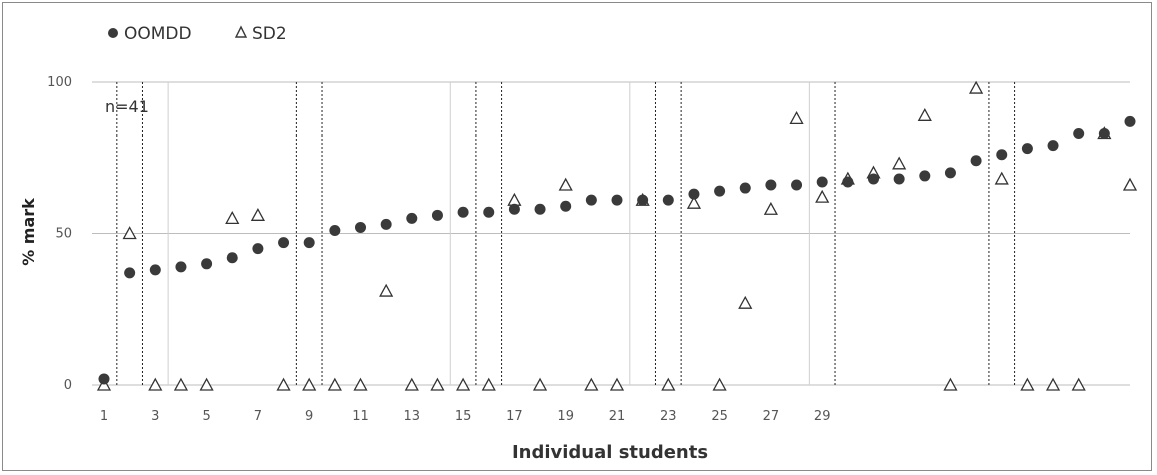 Image resolution: width=1157 pixels, height=475 pixels. What do you see at coordinates (113, 33) in the screenshot?
I see `legend-oomdd-marker` at bounding box center [113, 33].